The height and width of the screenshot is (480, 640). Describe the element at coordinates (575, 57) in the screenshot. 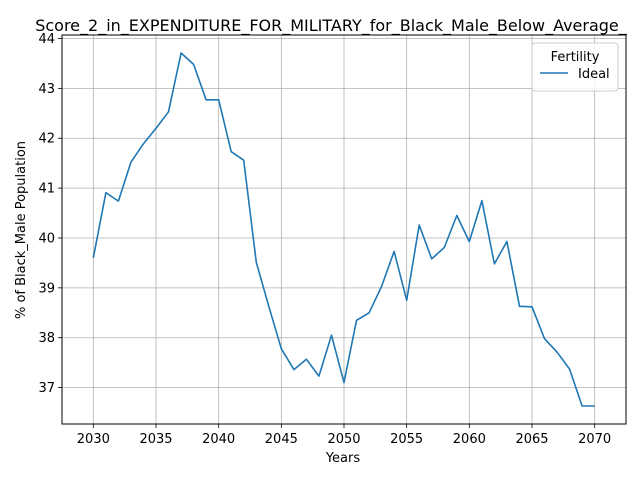

I see `legend-title: Fertility` at that location.